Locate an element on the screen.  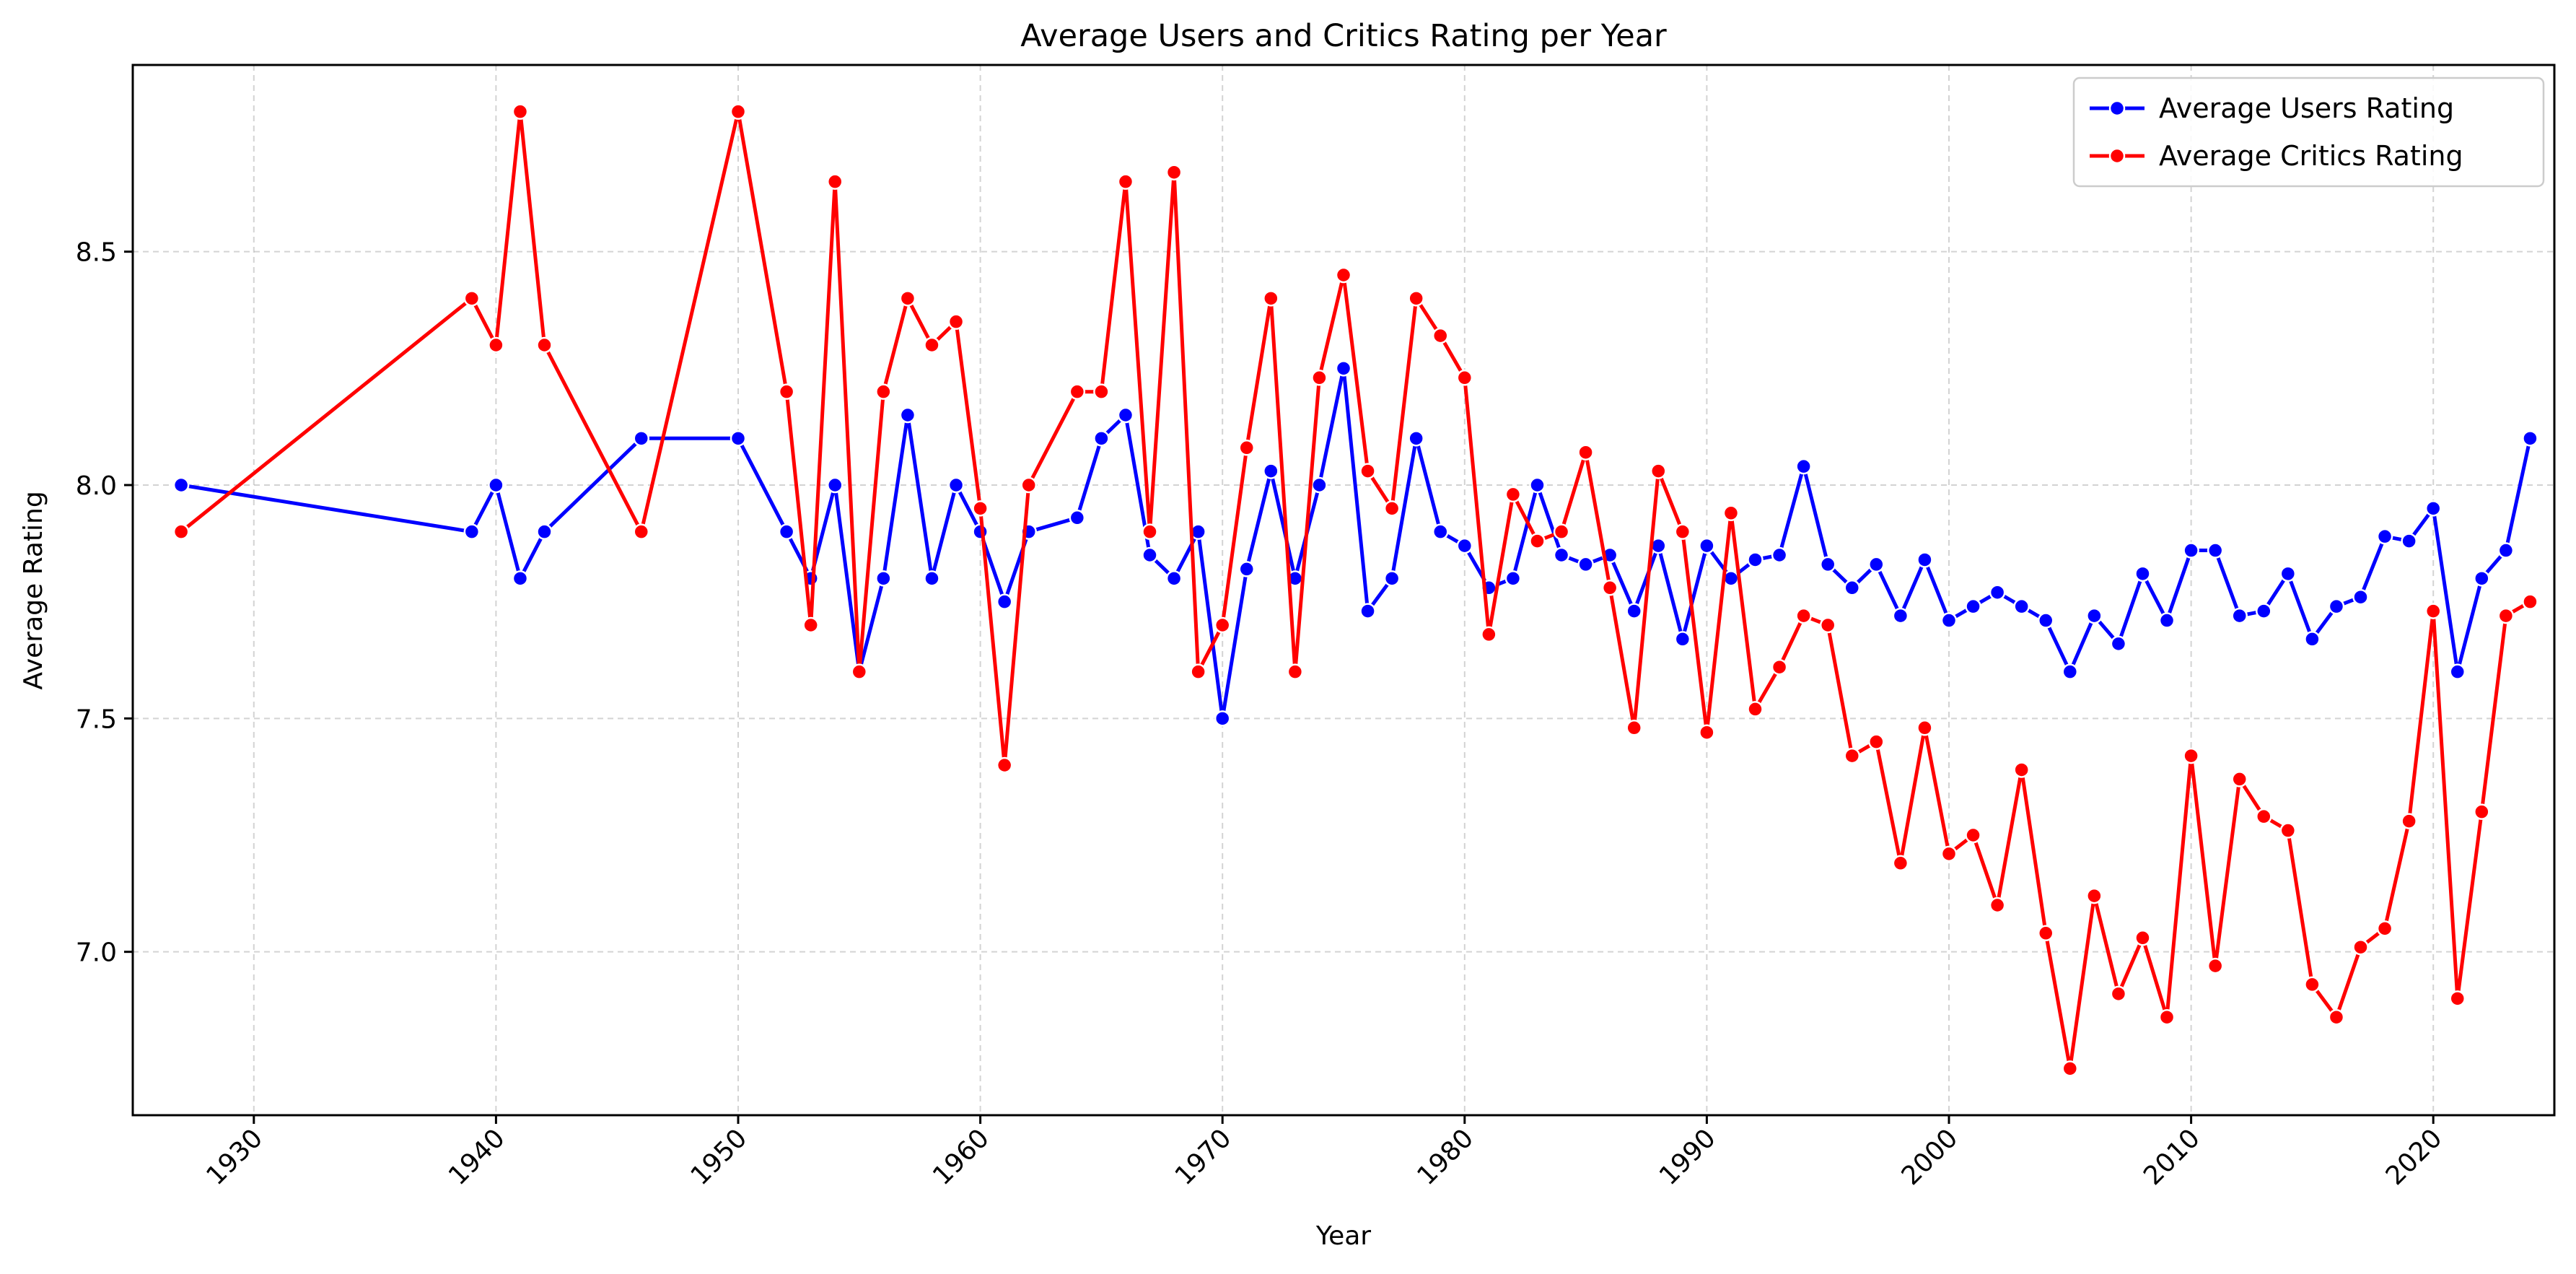
x-tick-label: 1980 is located at coordinates (1445, 1157).